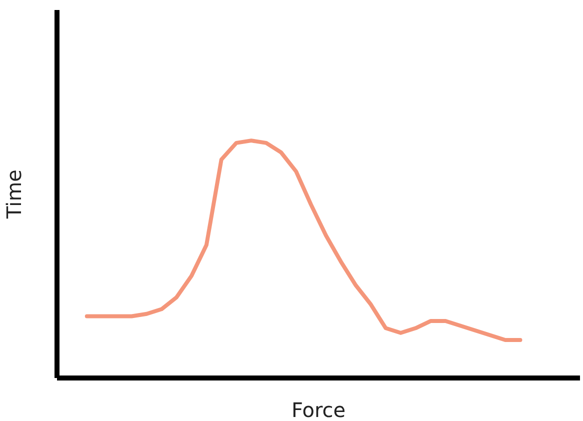 The width and height of the screenshot is (583, 421). Describe the element at coordinates (318, 409) in the screenshot. I see `x-axis-title: Force` at that location.